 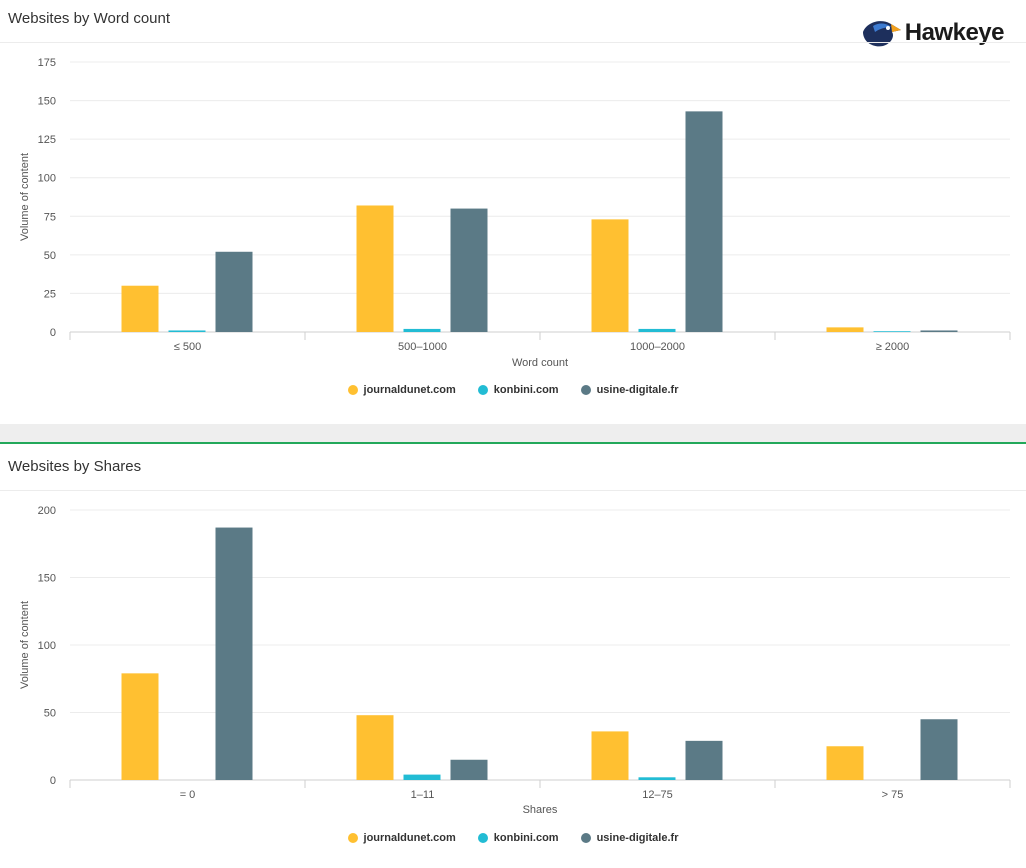 I want to click on x-tick-label: 1–11, so click(x=423, y=795).